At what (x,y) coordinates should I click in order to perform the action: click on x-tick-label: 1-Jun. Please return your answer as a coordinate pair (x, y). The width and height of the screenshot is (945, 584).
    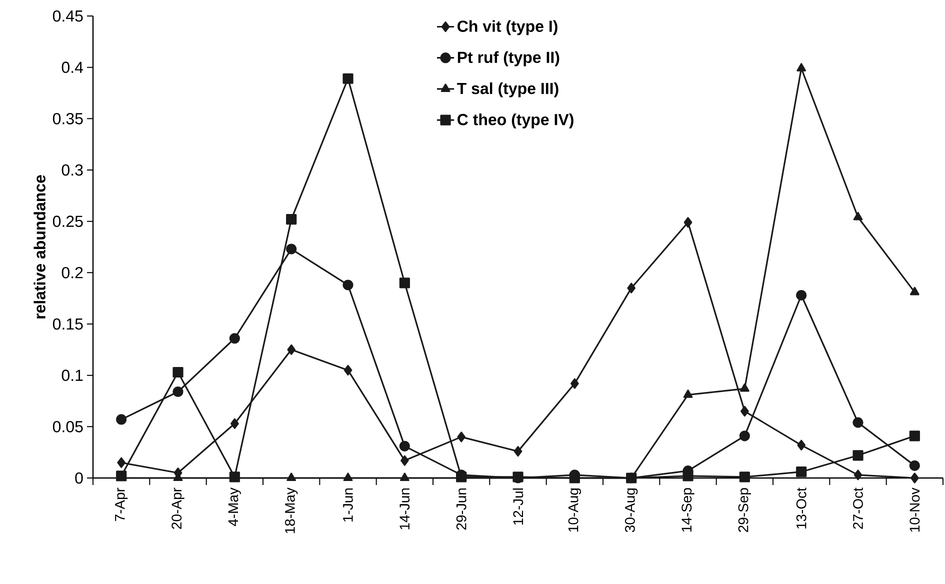
    Looking at the image, I should click on (348, 505).